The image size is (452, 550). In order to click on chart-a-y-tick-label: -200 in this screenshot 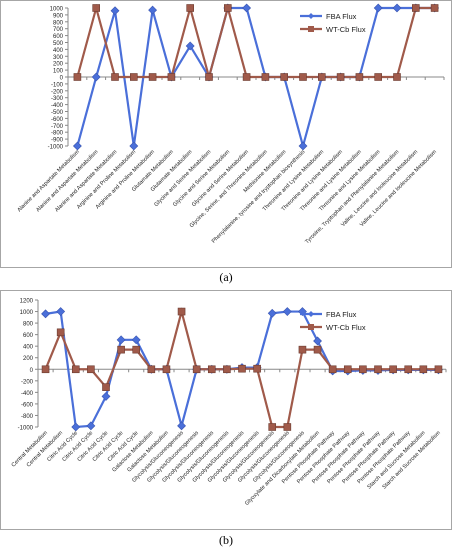, I will do `click(57, 92)`.